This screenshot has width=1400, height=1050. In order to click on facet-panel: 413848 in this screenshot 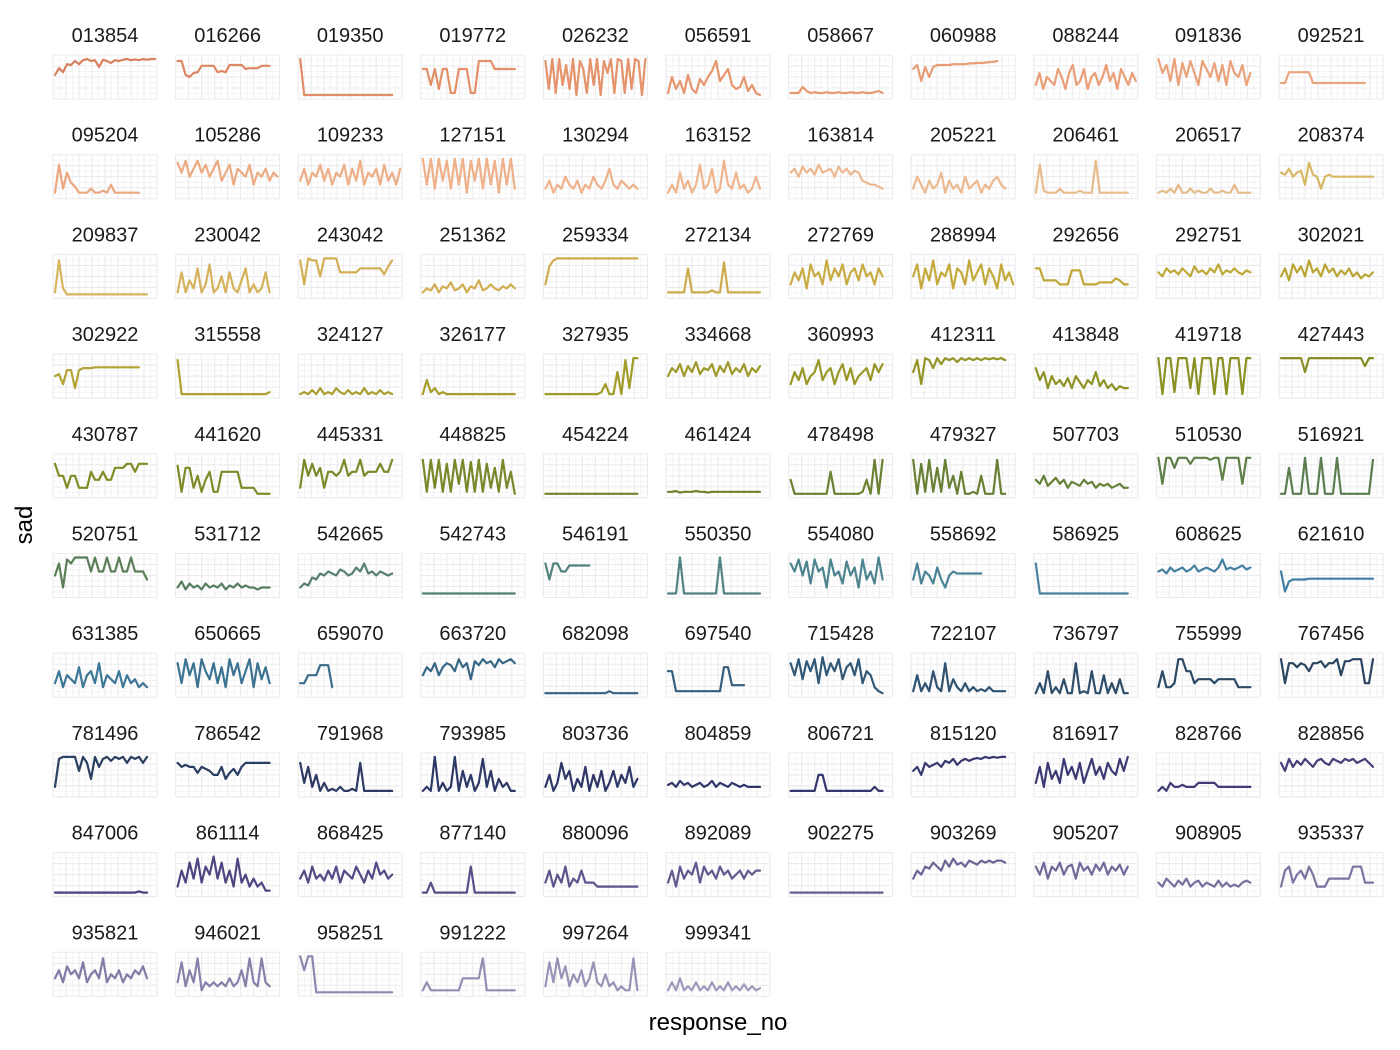, I will do `click(1086, 361)`.